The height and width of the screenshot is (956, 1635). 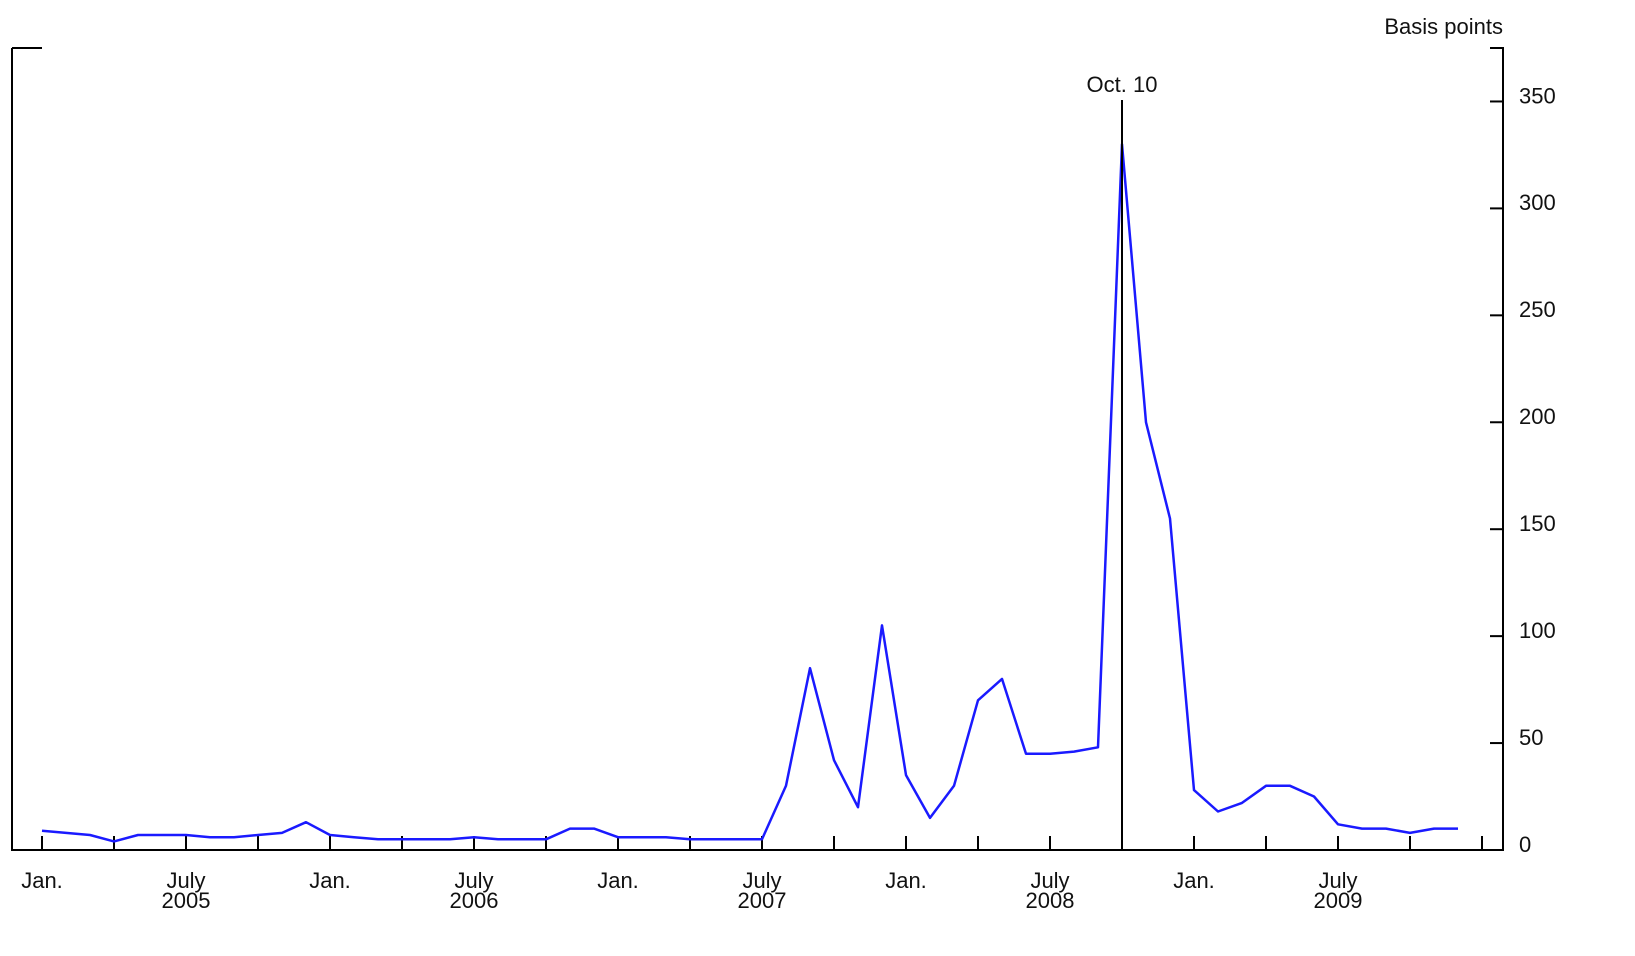 What do you see at coordinates (1537, 416) in the screenshot?
I see `y-tick-label: 200` at bounding box center [1537, 416].